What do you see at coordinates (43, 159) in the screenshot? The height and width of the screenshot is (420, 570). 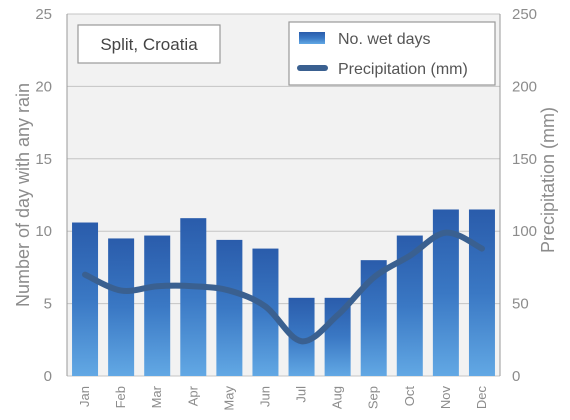 I see `y-tick-label: 15` at bounding box center [43, 159].